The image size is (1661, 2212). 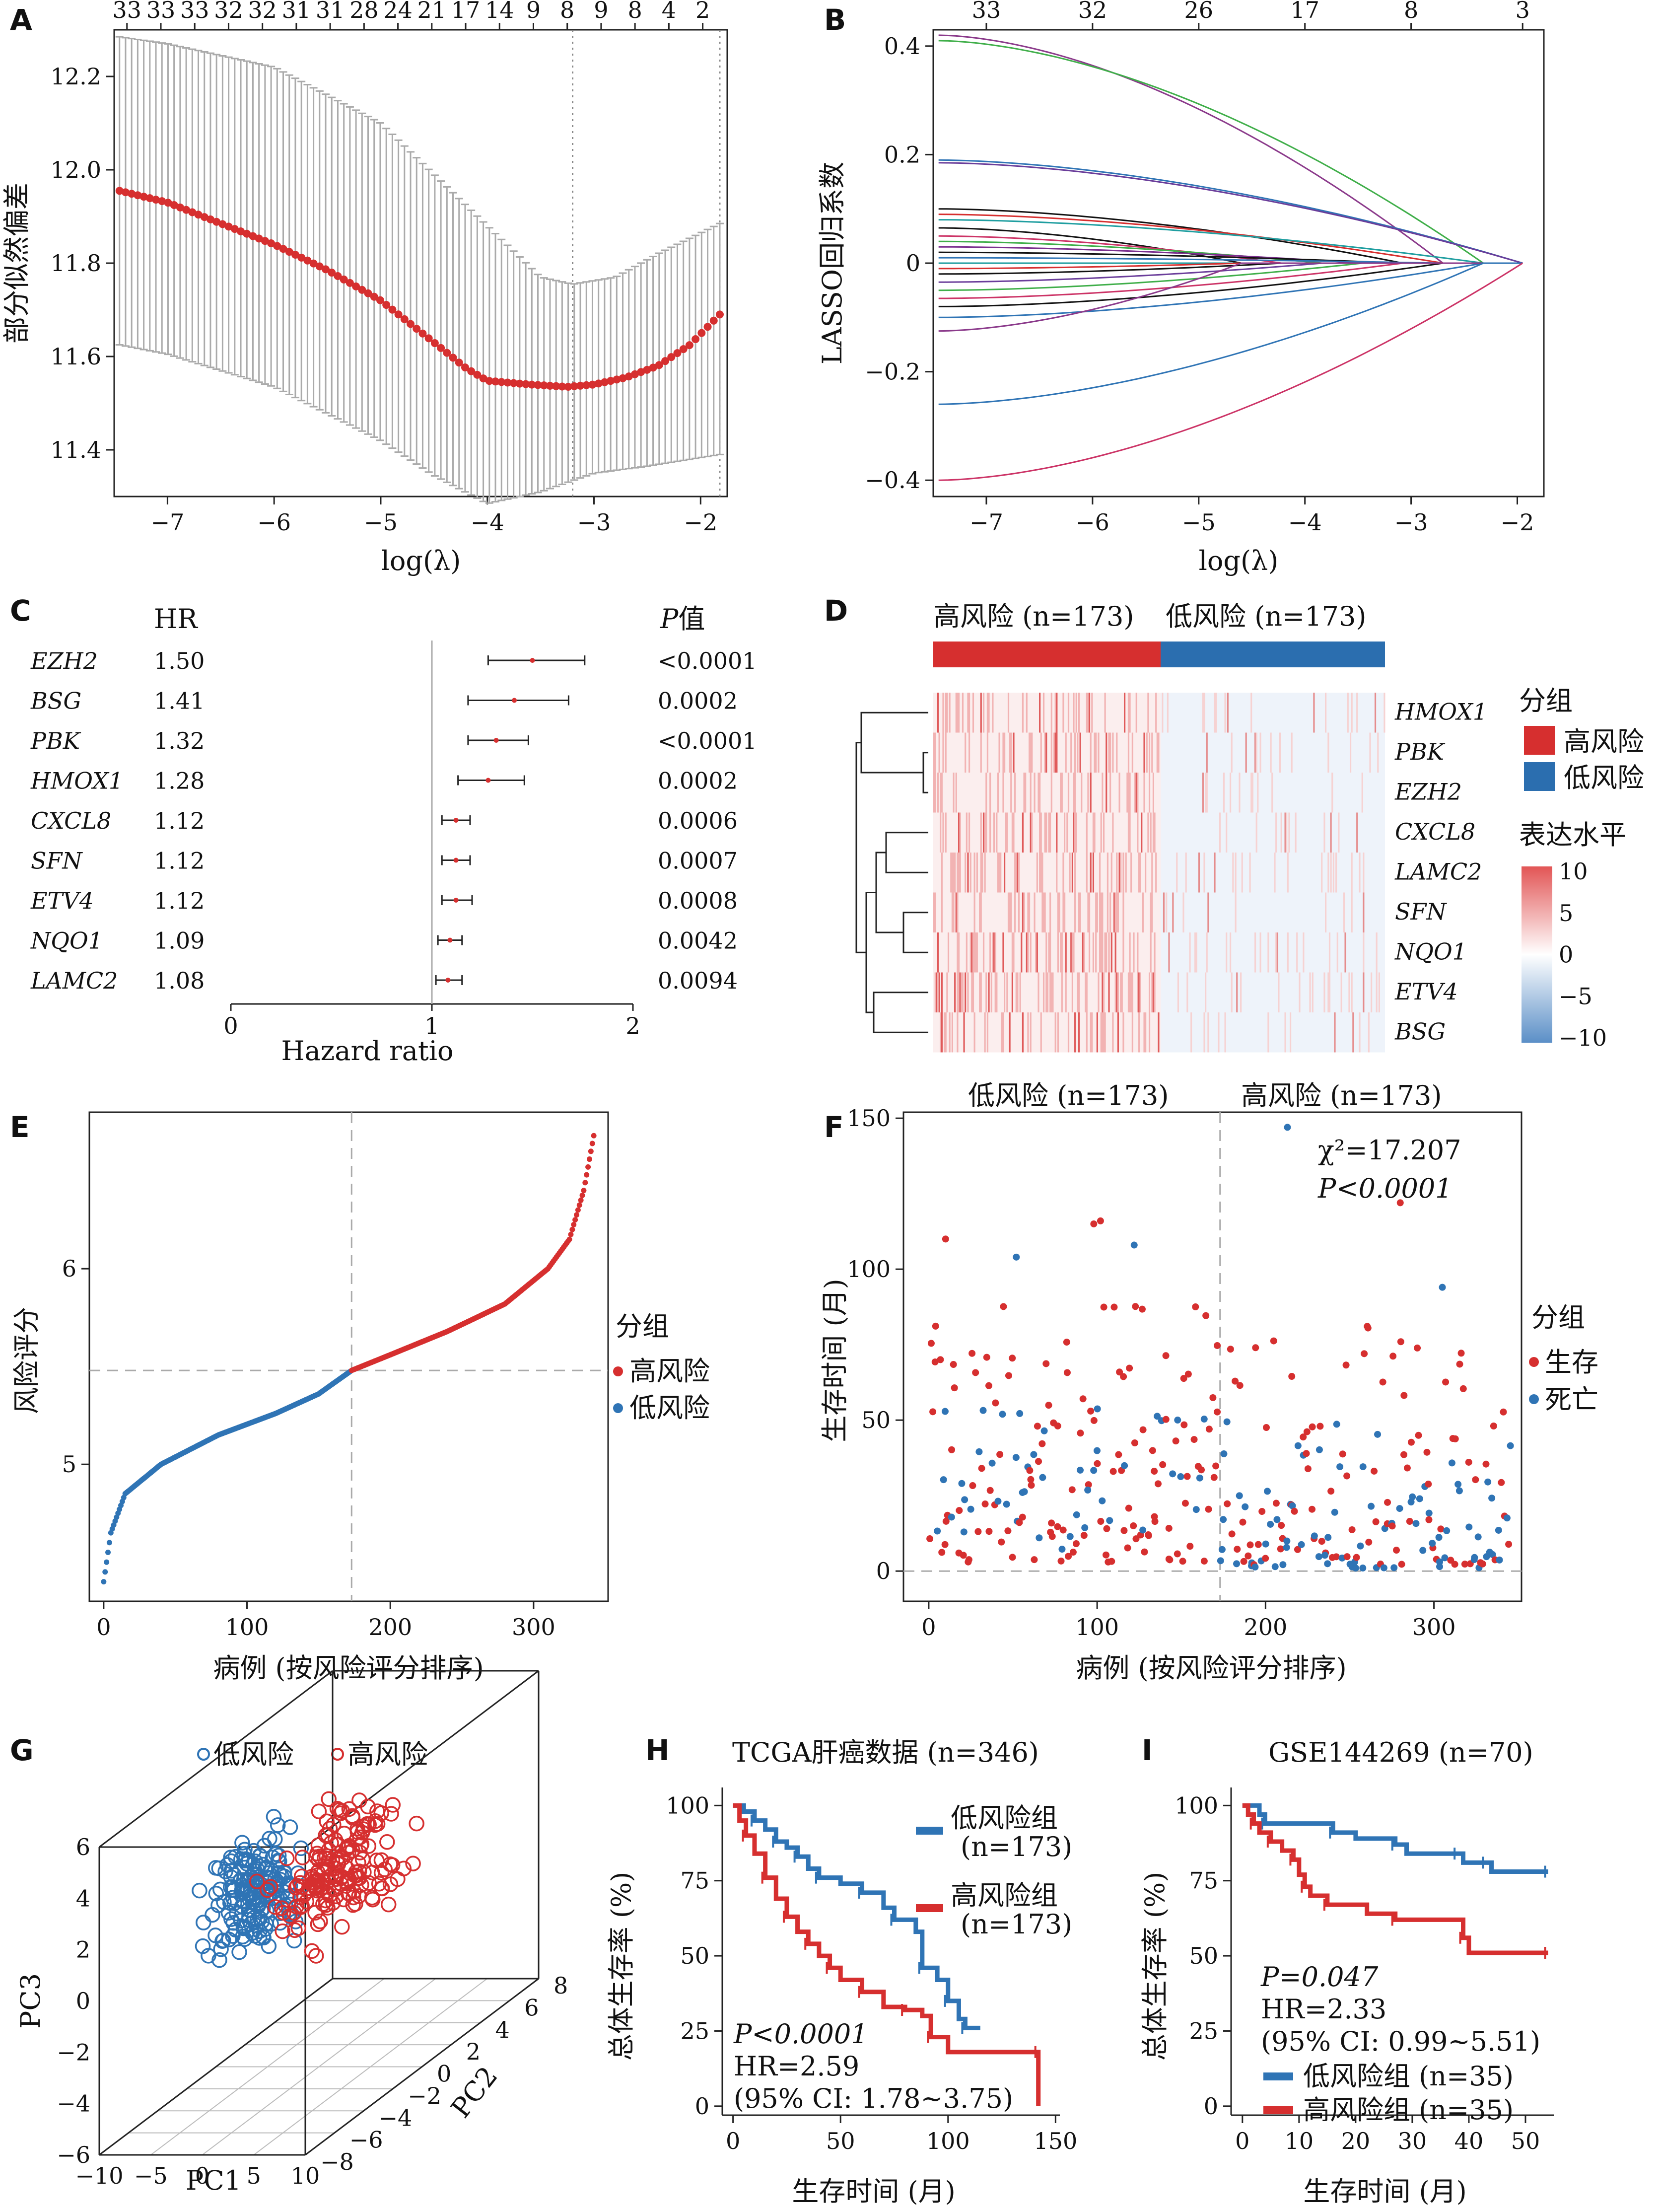 What do you see at coordinates (20, 611) in the screenshot?
I see `panel-letter-c: C` at bounding box center [20, 611].